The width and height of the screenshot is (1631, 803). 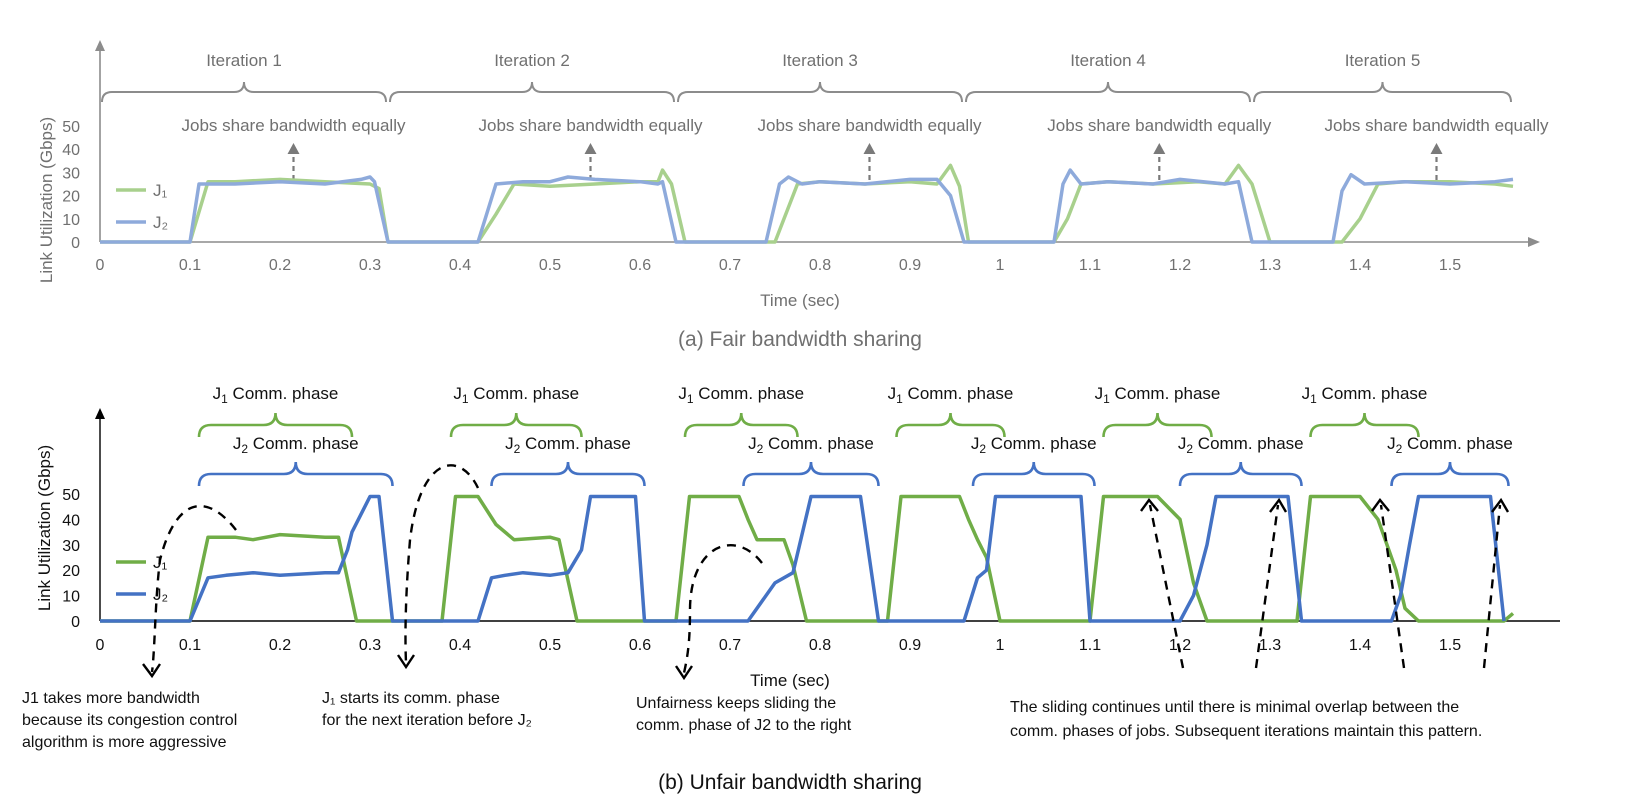 I want to click on iteration-label: Iteration 3, so click(x=820, y=60).